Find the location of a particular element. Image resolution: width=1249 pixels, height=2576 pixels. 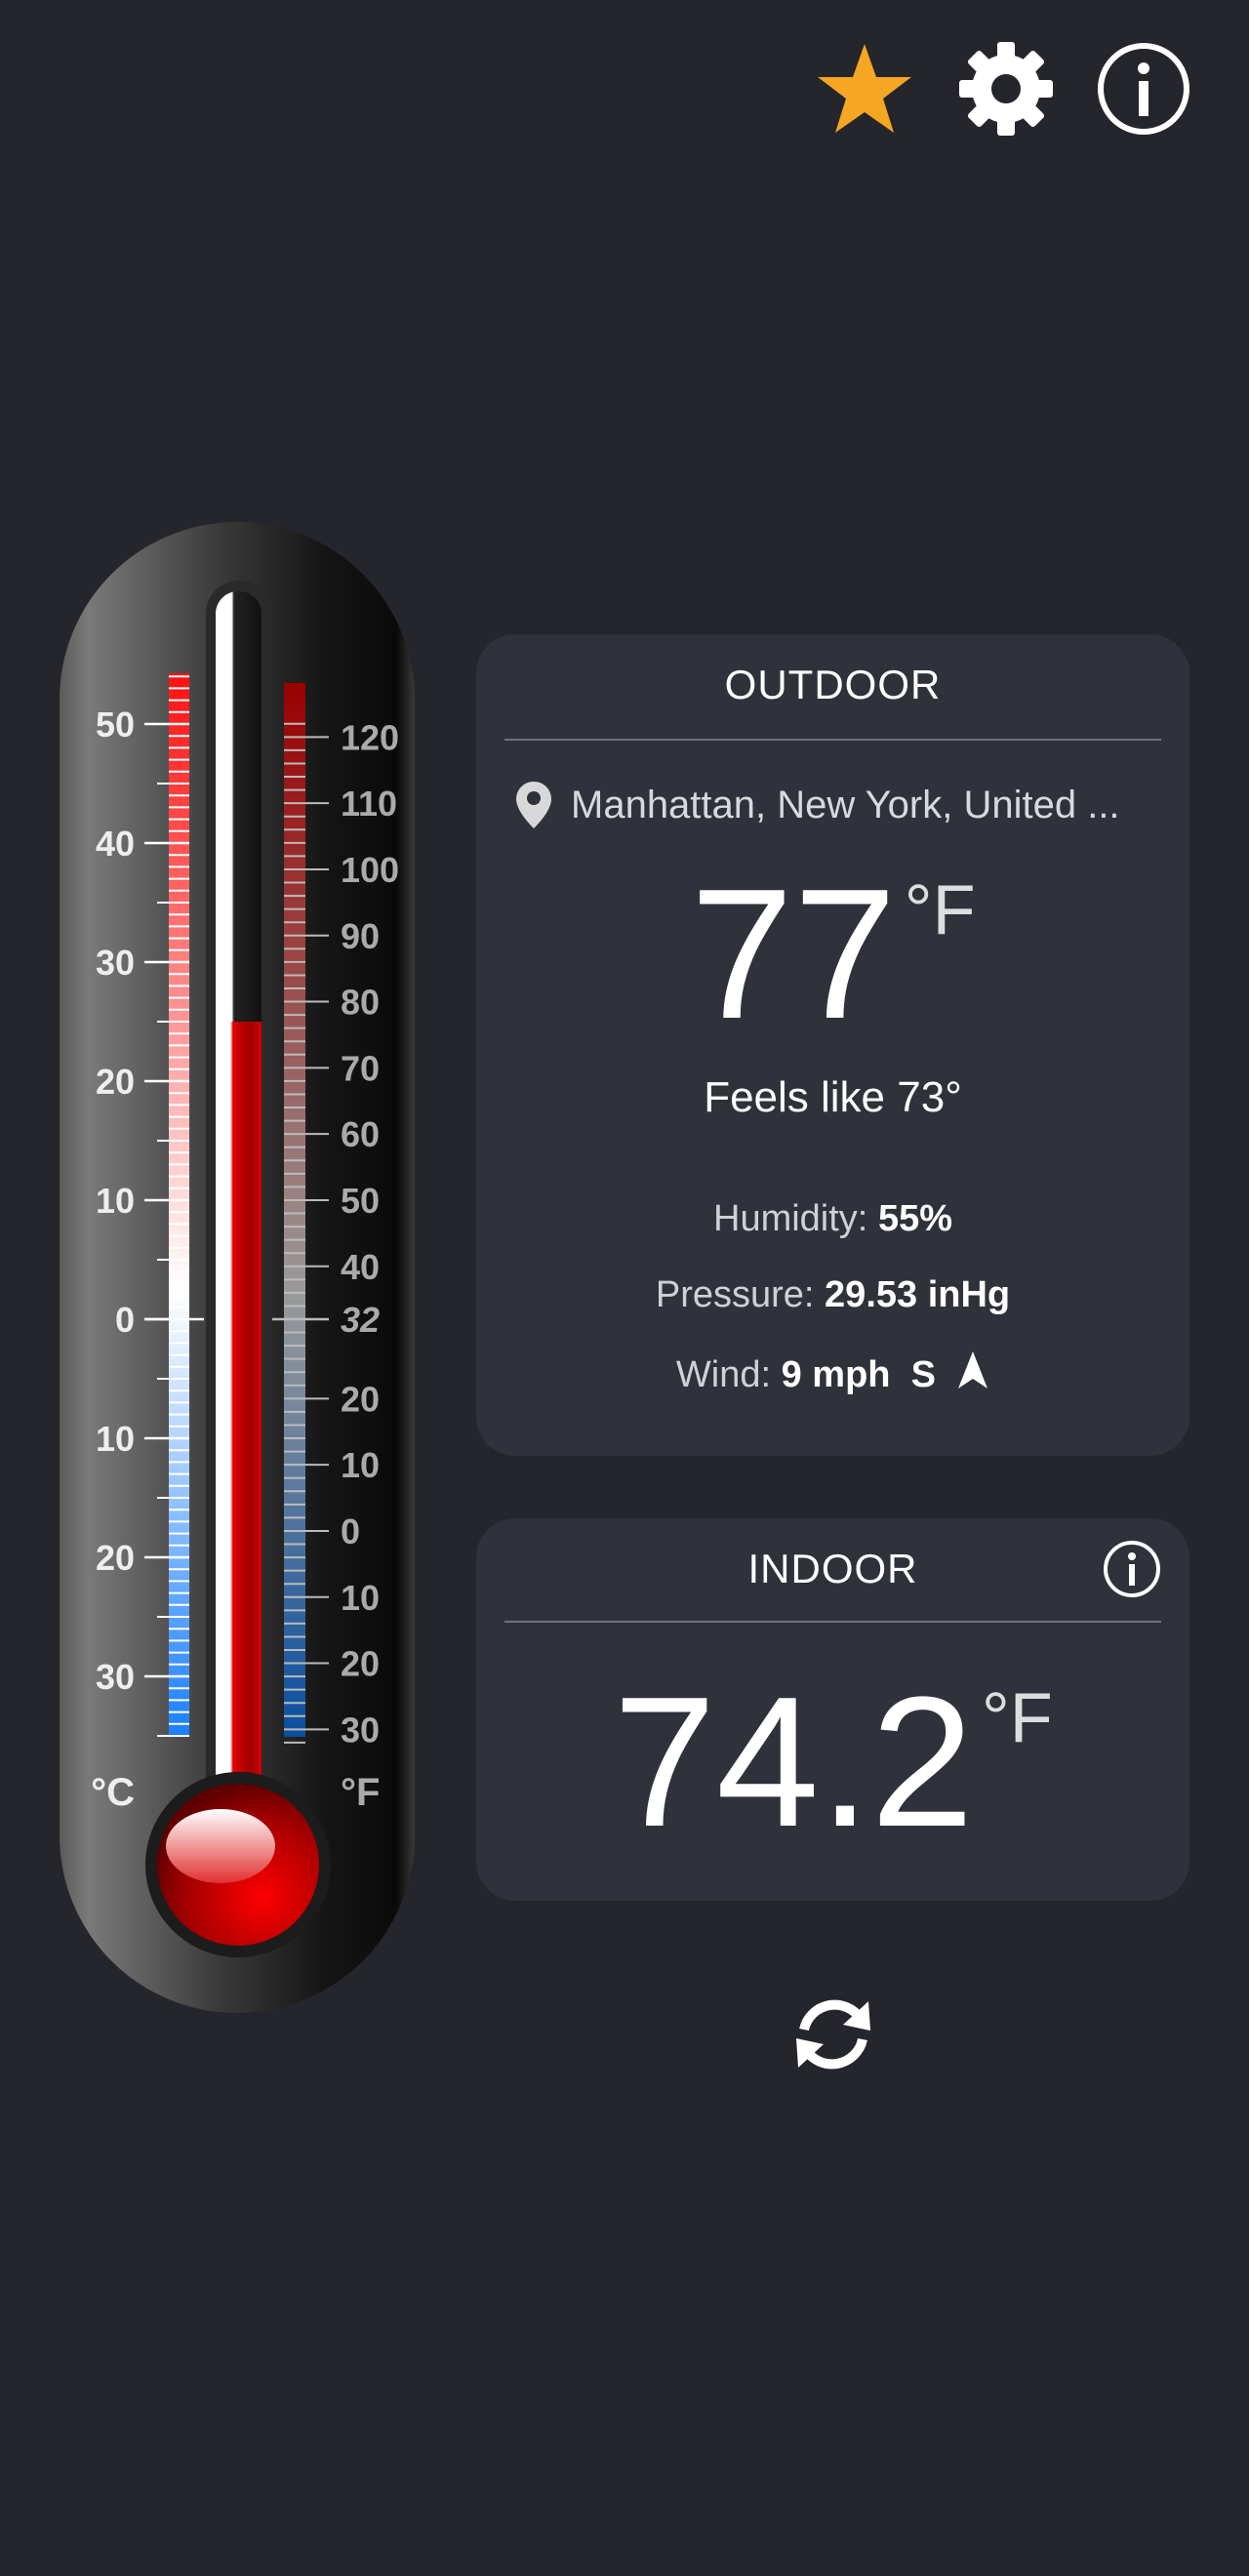

gear-icon is located at coordinates (1006, 89).